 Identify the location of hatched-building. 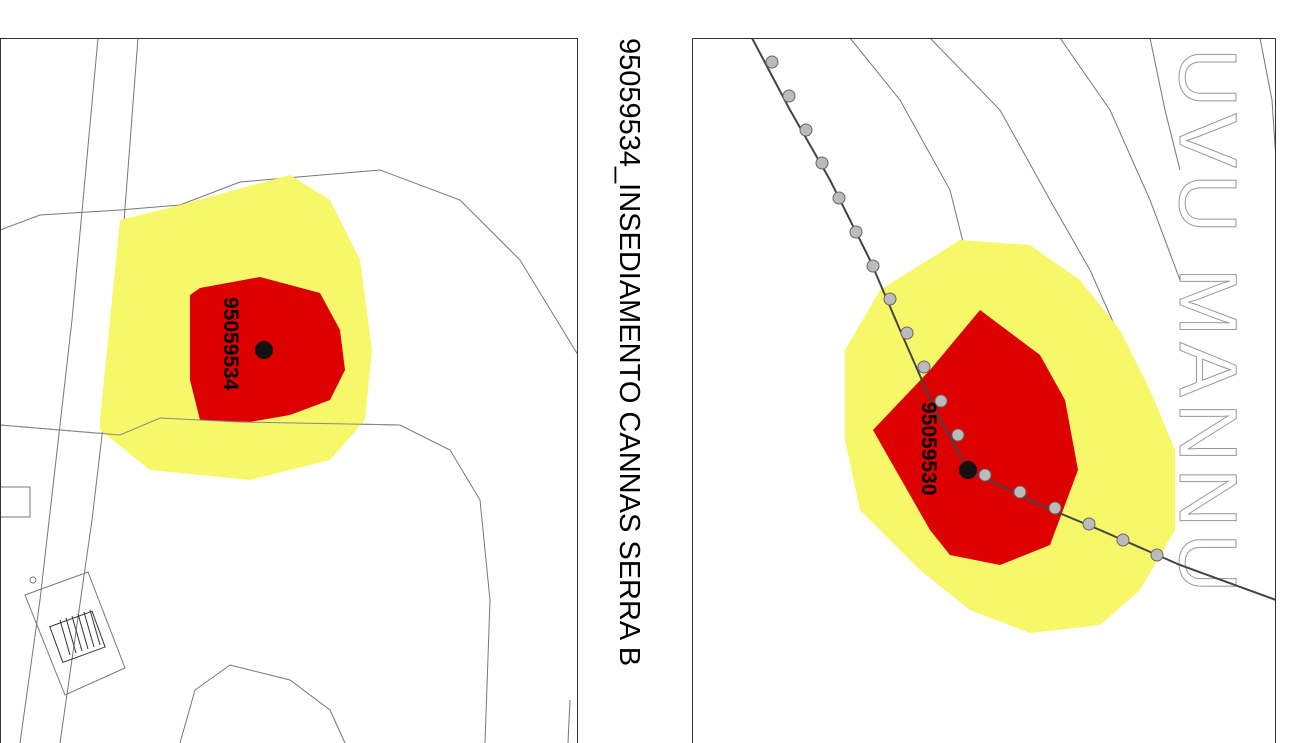
(77, 637).